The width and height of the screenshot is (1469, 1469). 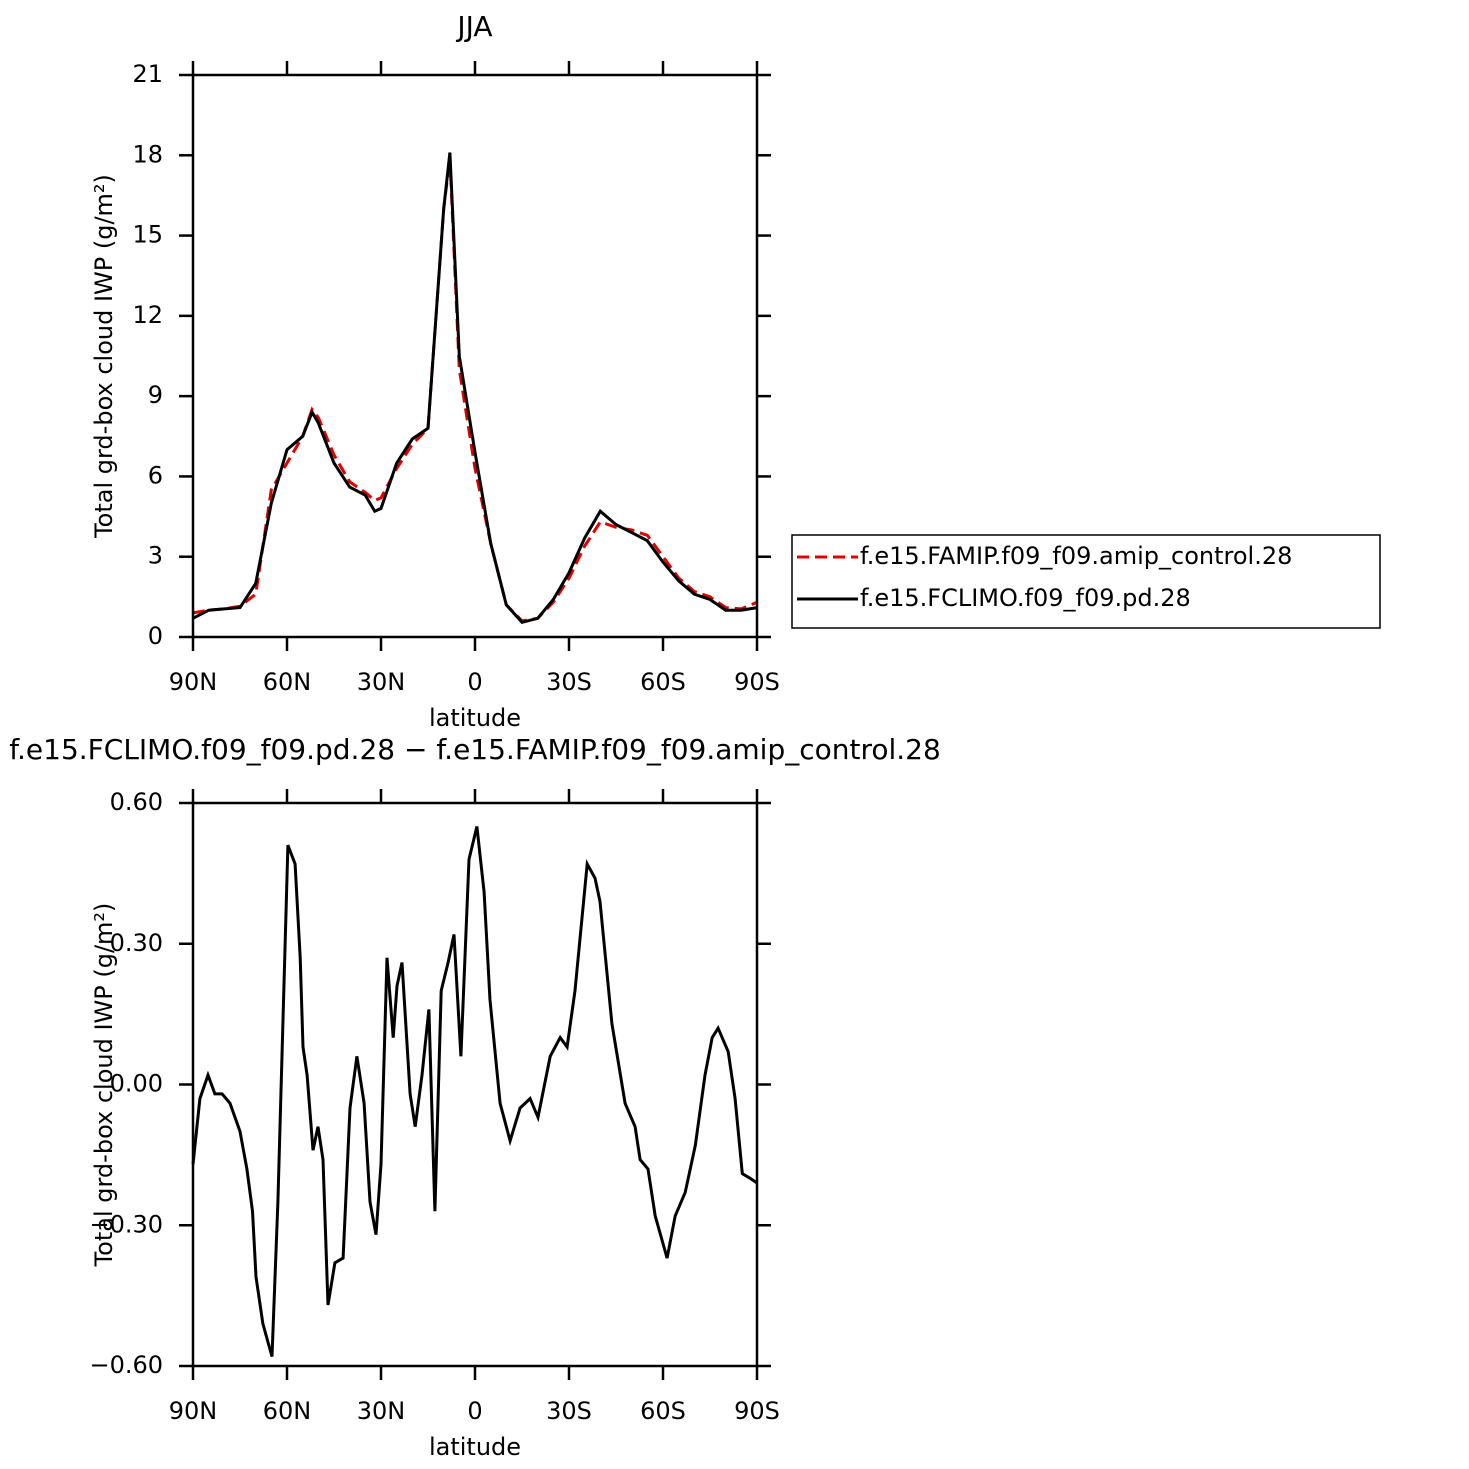 What do you see at coordinates (147, 74) in the screenshot?
I see `y-tick-label: 21` at bounding box center [147, 74].